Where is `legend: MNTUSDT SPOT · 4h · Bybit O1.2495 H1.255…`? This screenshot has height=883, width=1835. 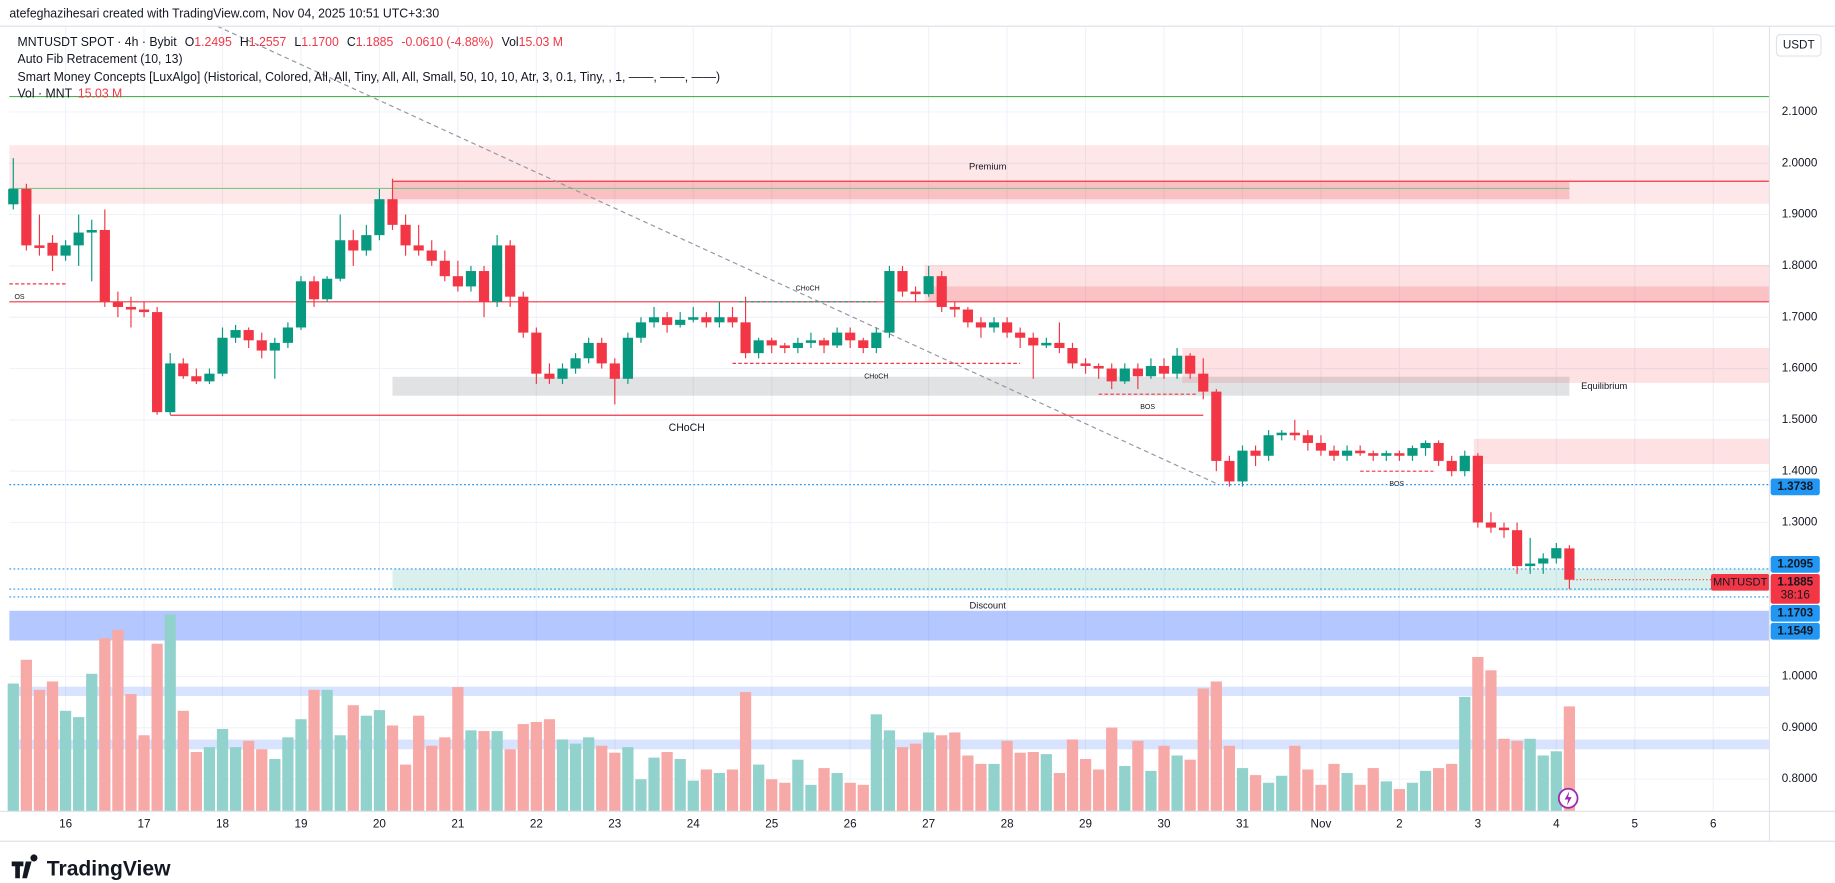
legend: MNTUSDT SPOT · 4h · Bybit O1.2495 H1.255… is located at coordinates (290, 42).